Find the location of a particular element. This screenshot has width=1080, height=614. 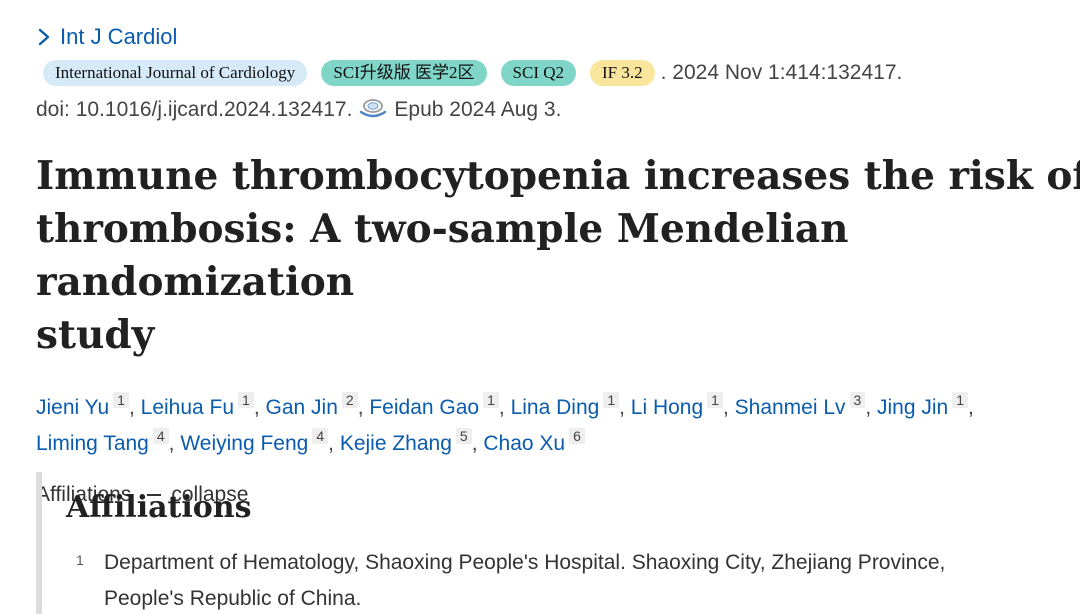

sci-zone-badge: SCI升级版 医学2区 is located at coordinates (404, 73).